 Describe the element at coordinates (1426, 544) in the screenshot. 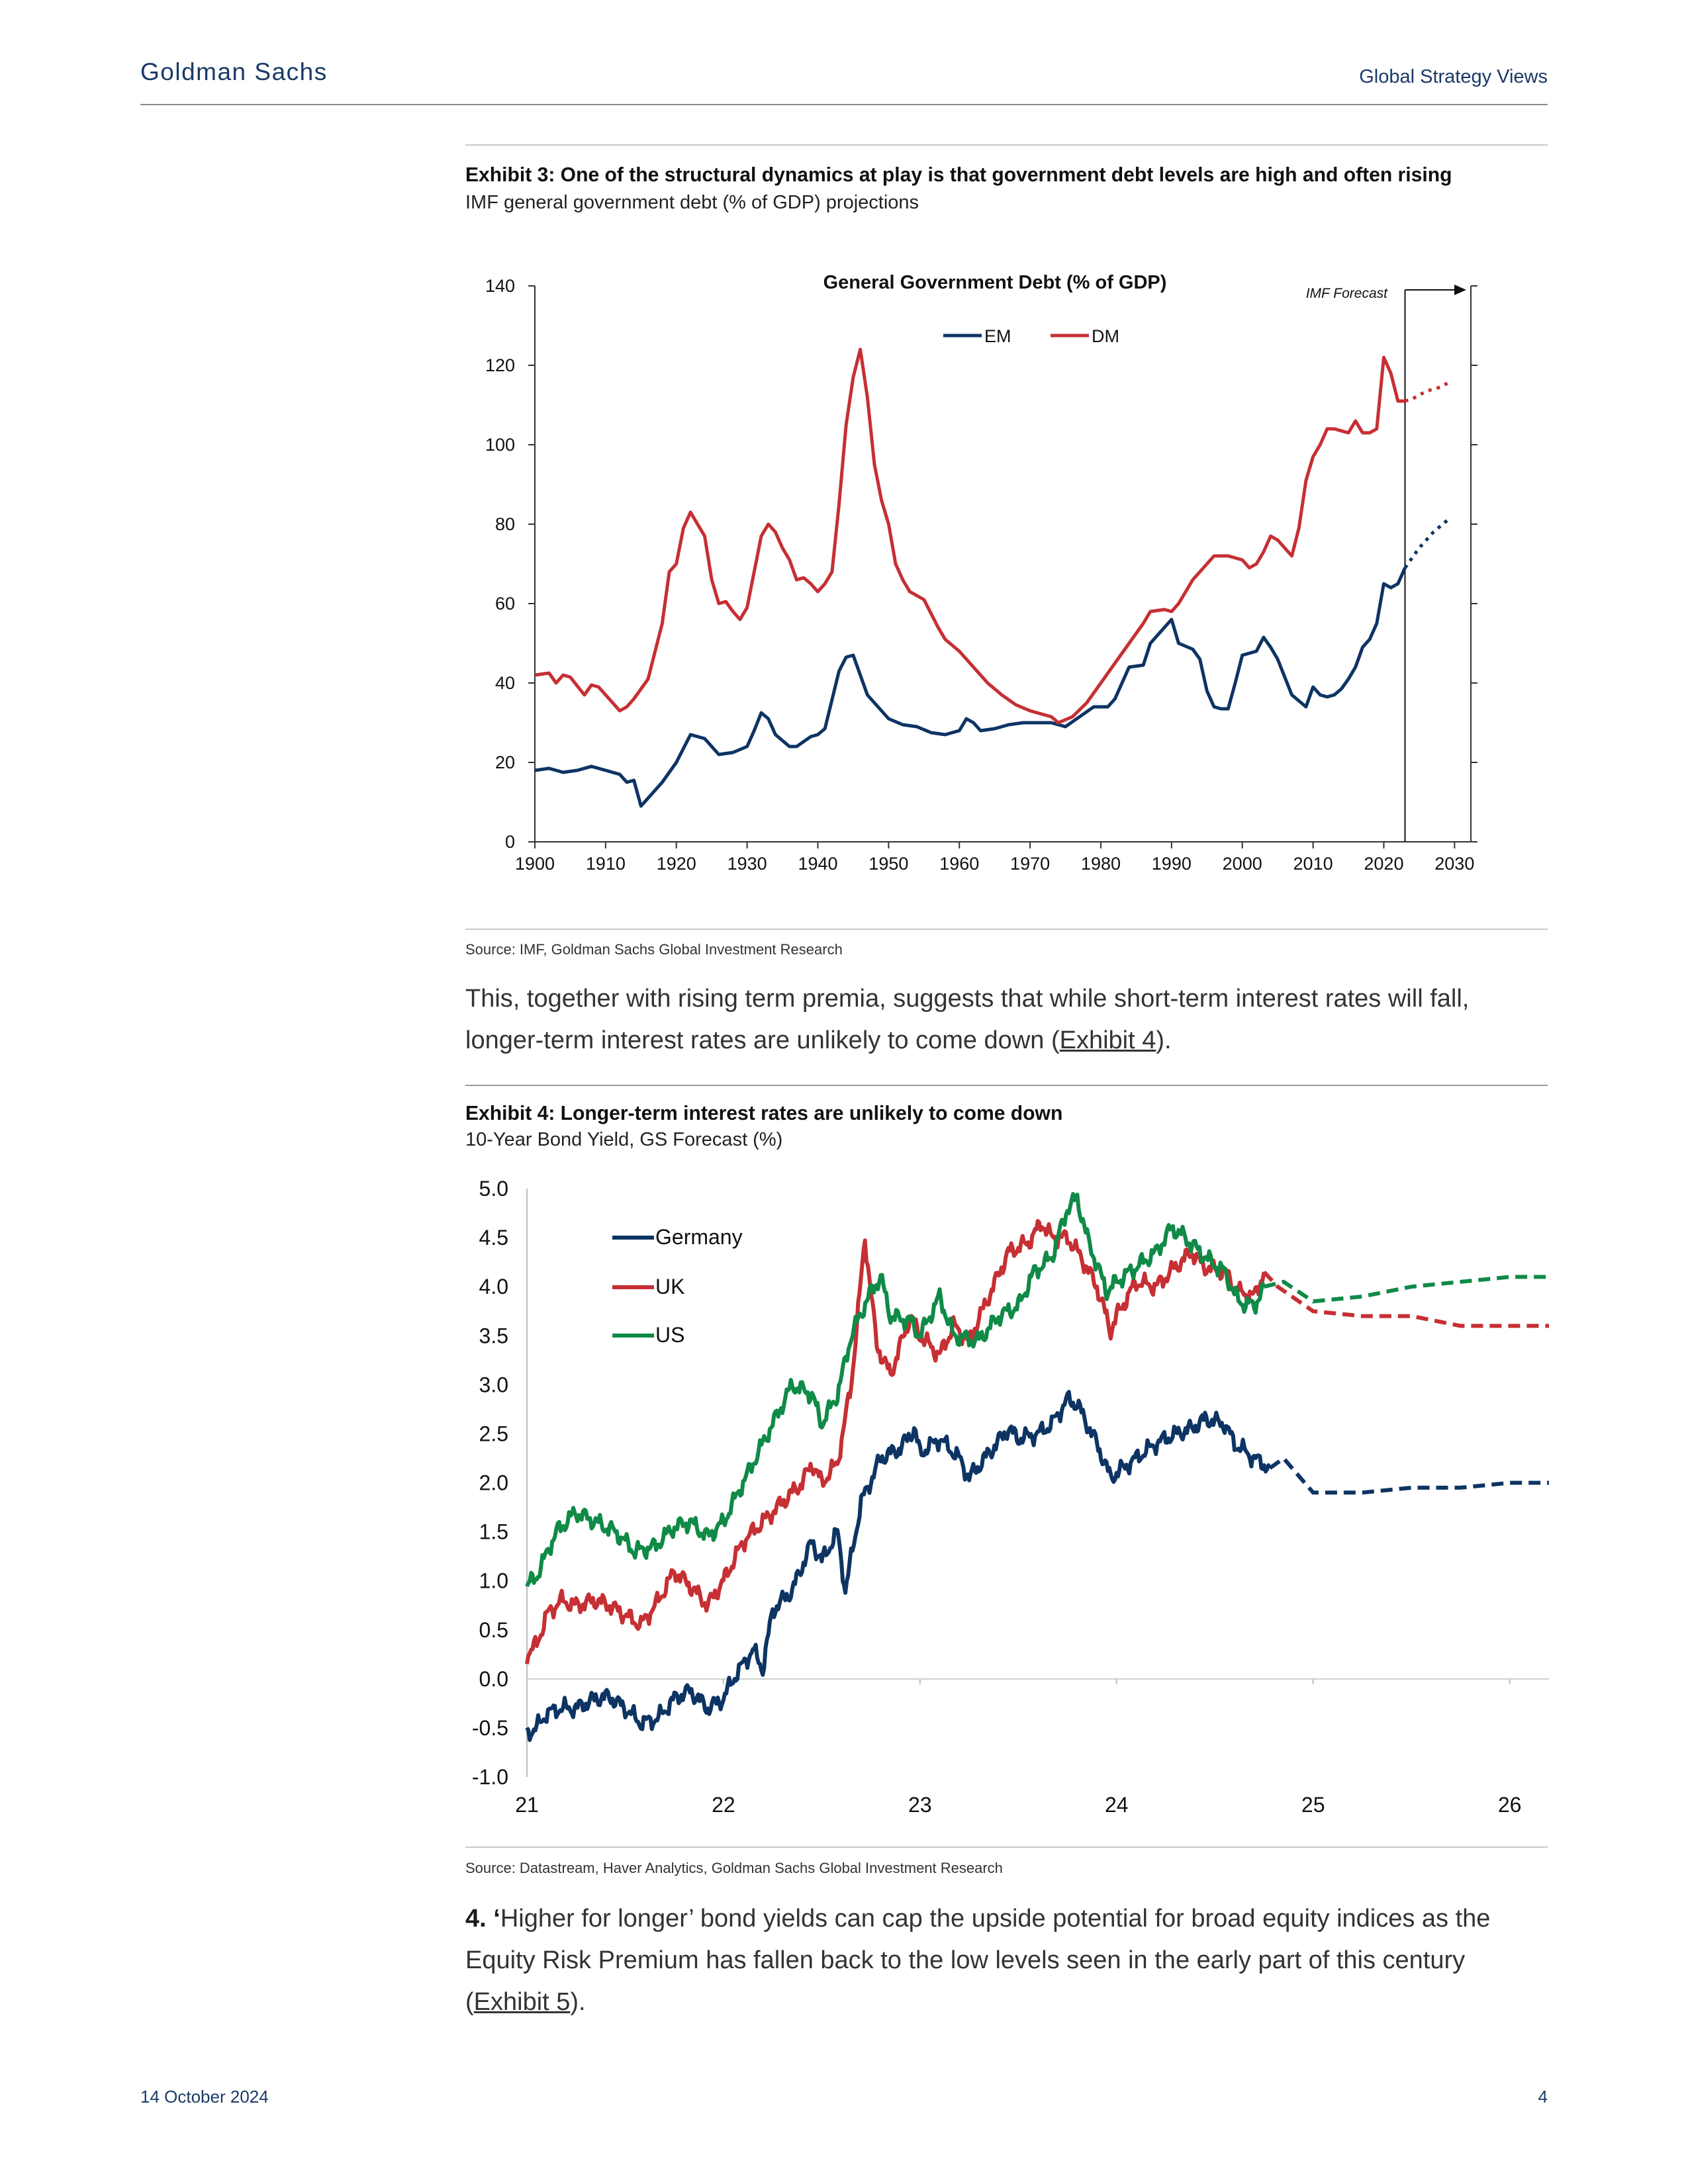

I see `series-em-forecast` at that location.